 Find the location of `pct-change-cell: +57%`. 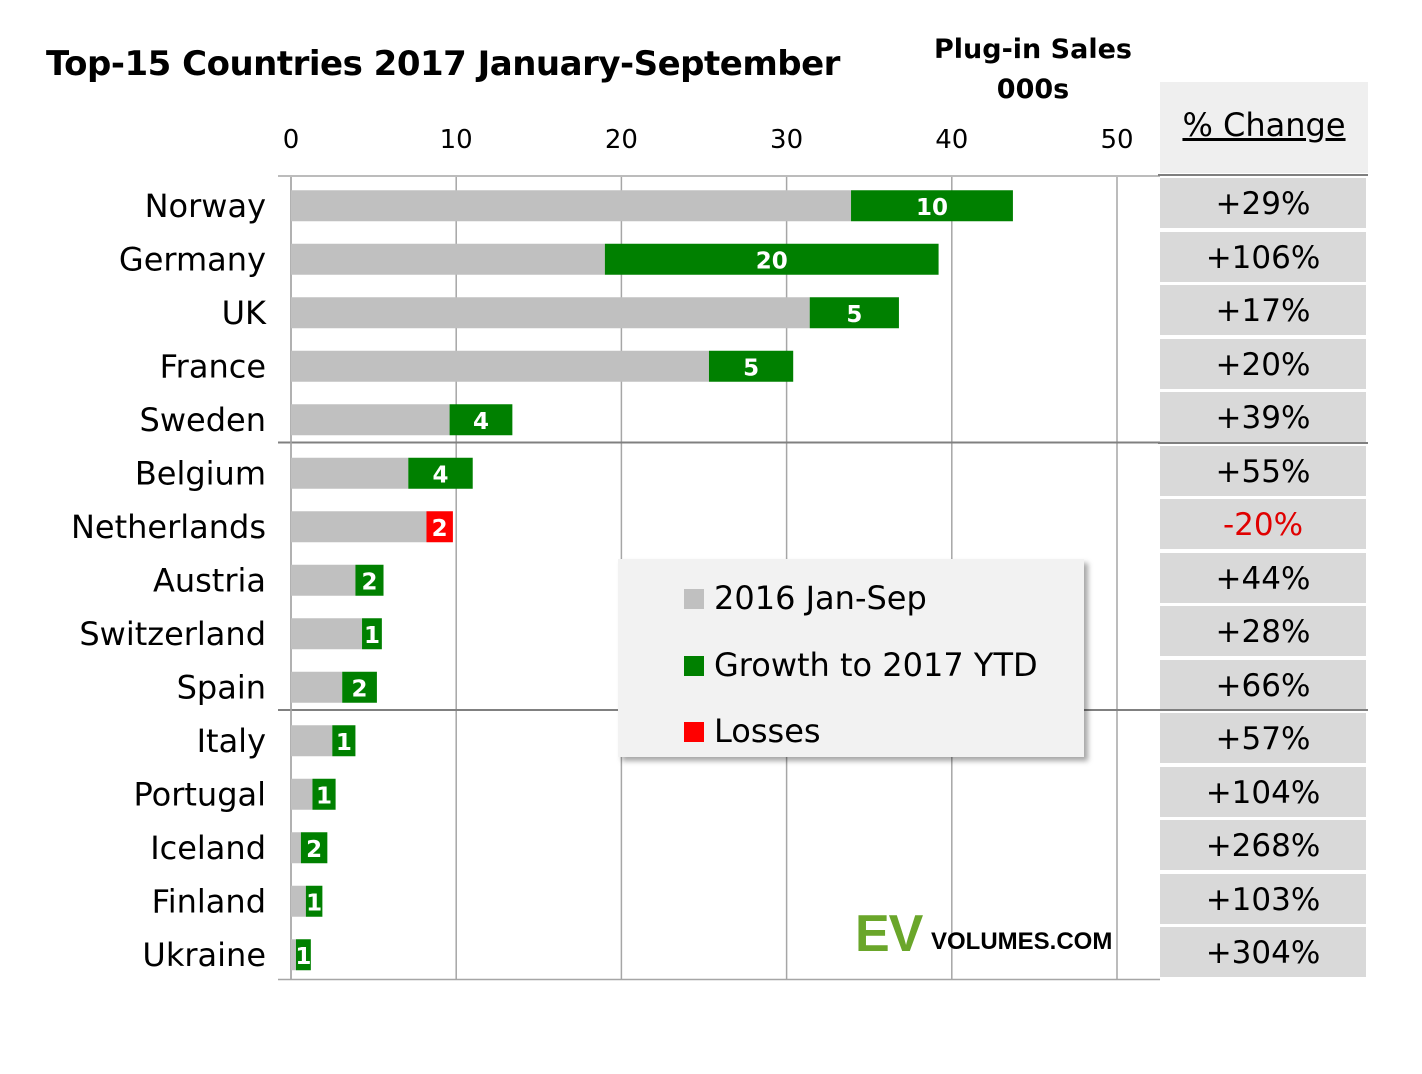

pct-change-cell: +57% is located at coordinates (1263, 738).